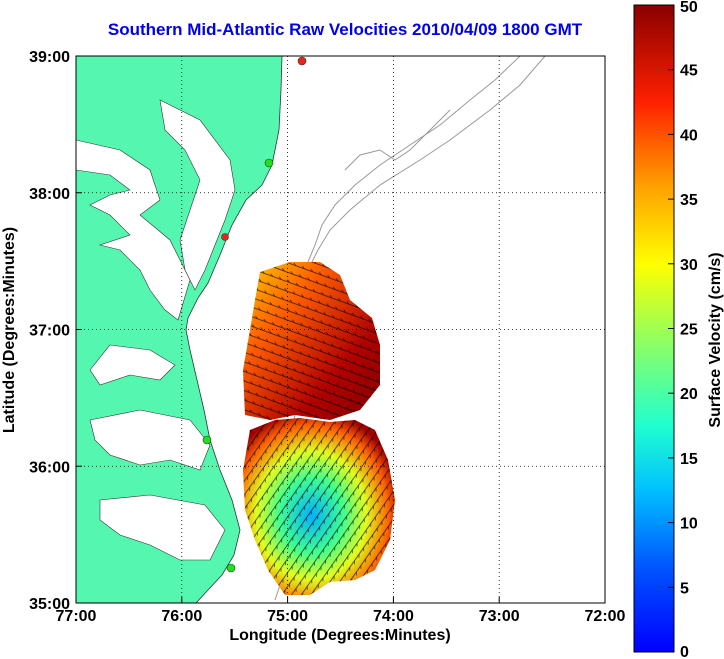 The height and width of the screenshot is (659, 724). What do you see at coordinates (49, 331) in the screenshot?
I see `y-tick-label: 37:00` at bounding box center [49, 331].